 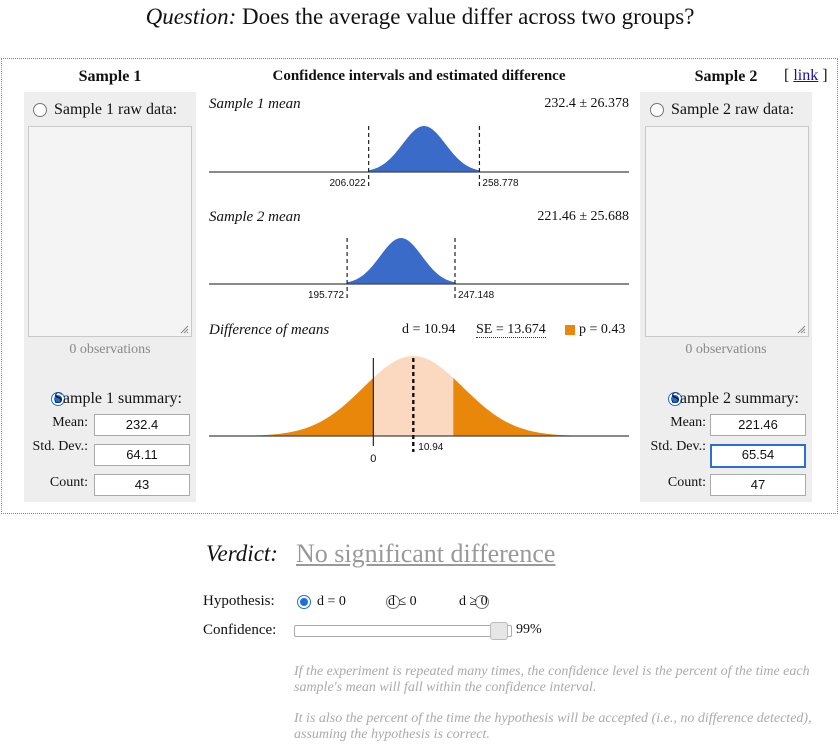 What do you see at coordinates (511, 330) in the screenshot?
I see `diff-se-value: SE = 13.674` at bounding box center [511, 330].